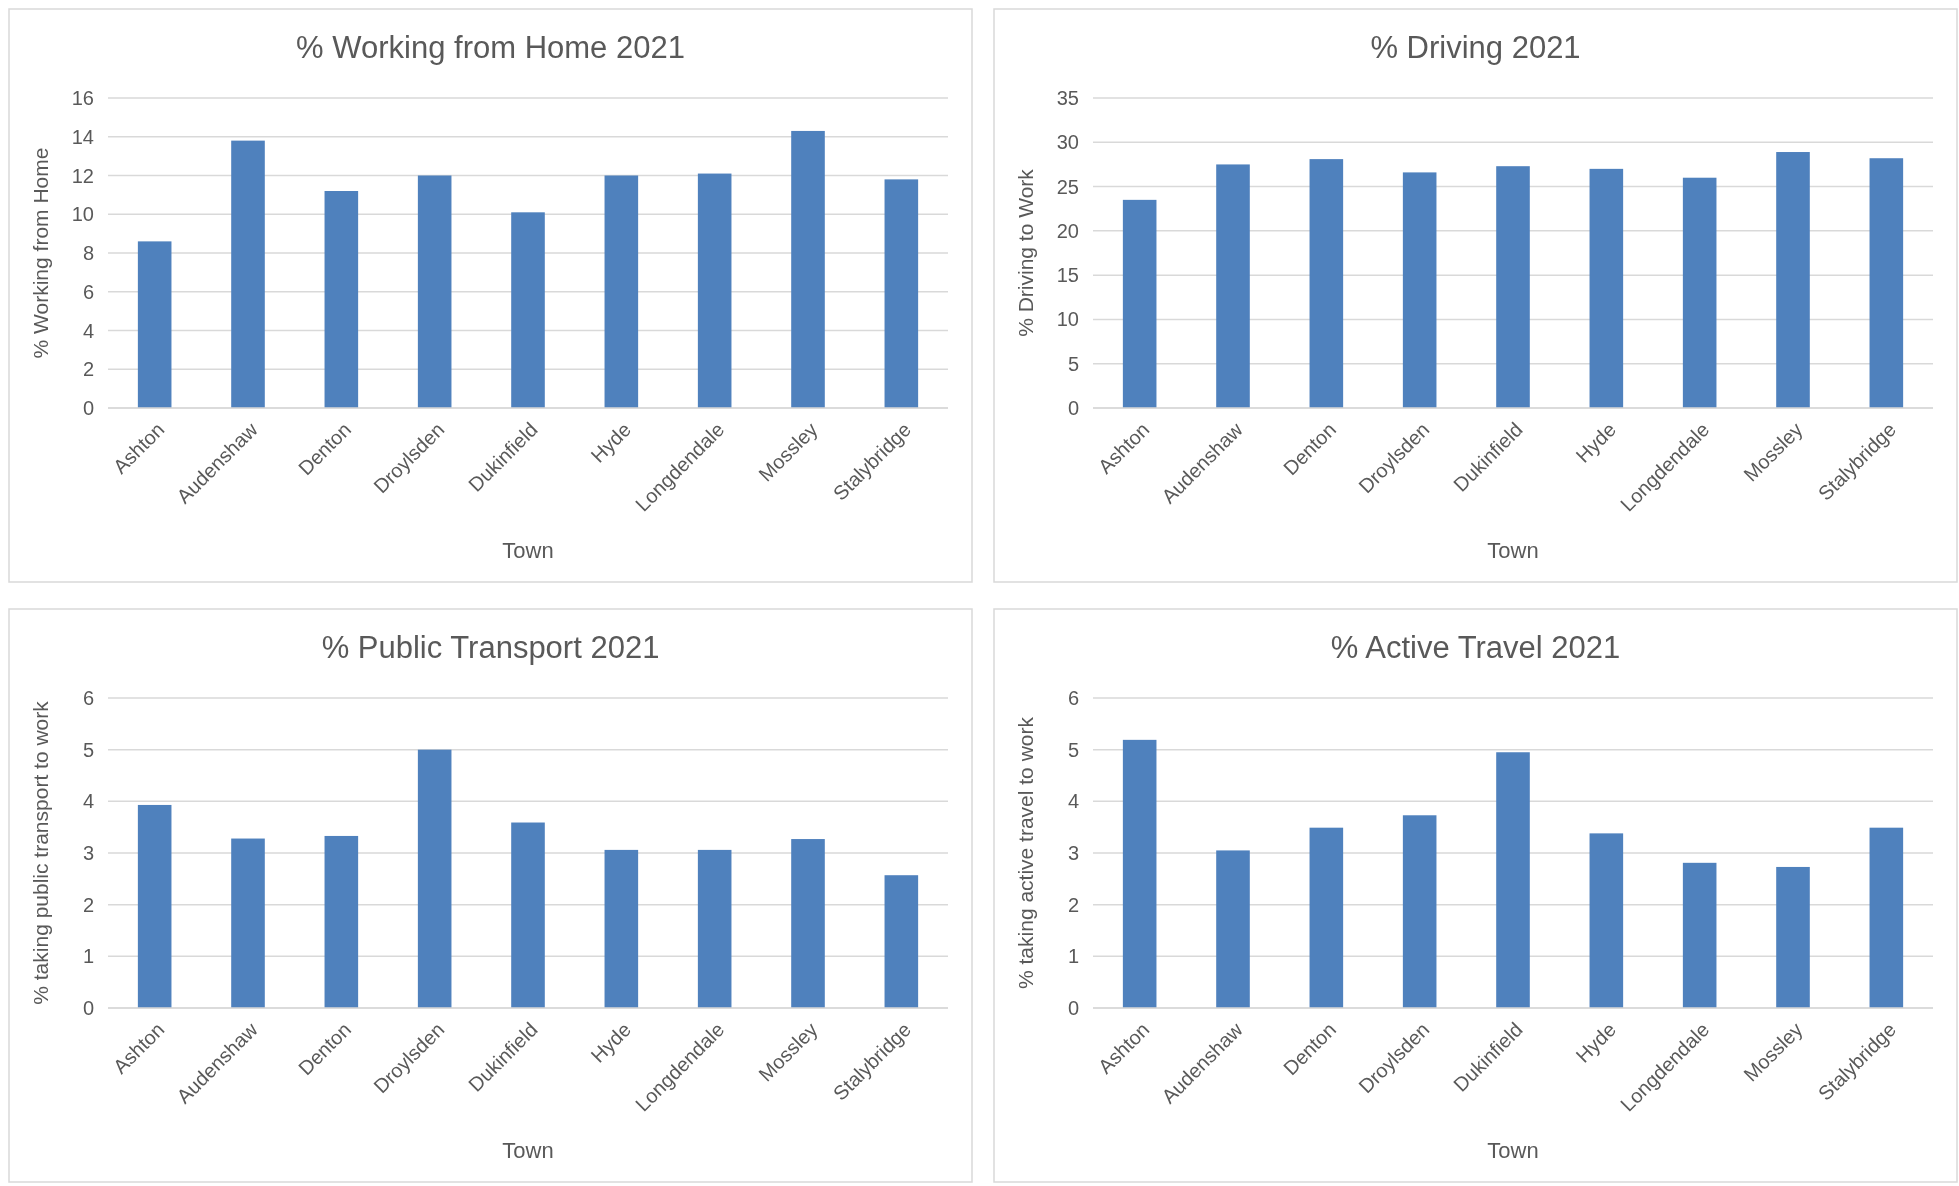 The image size is (1959, 1186). I want to click on y-tick-label: 8, so click(88, 253).